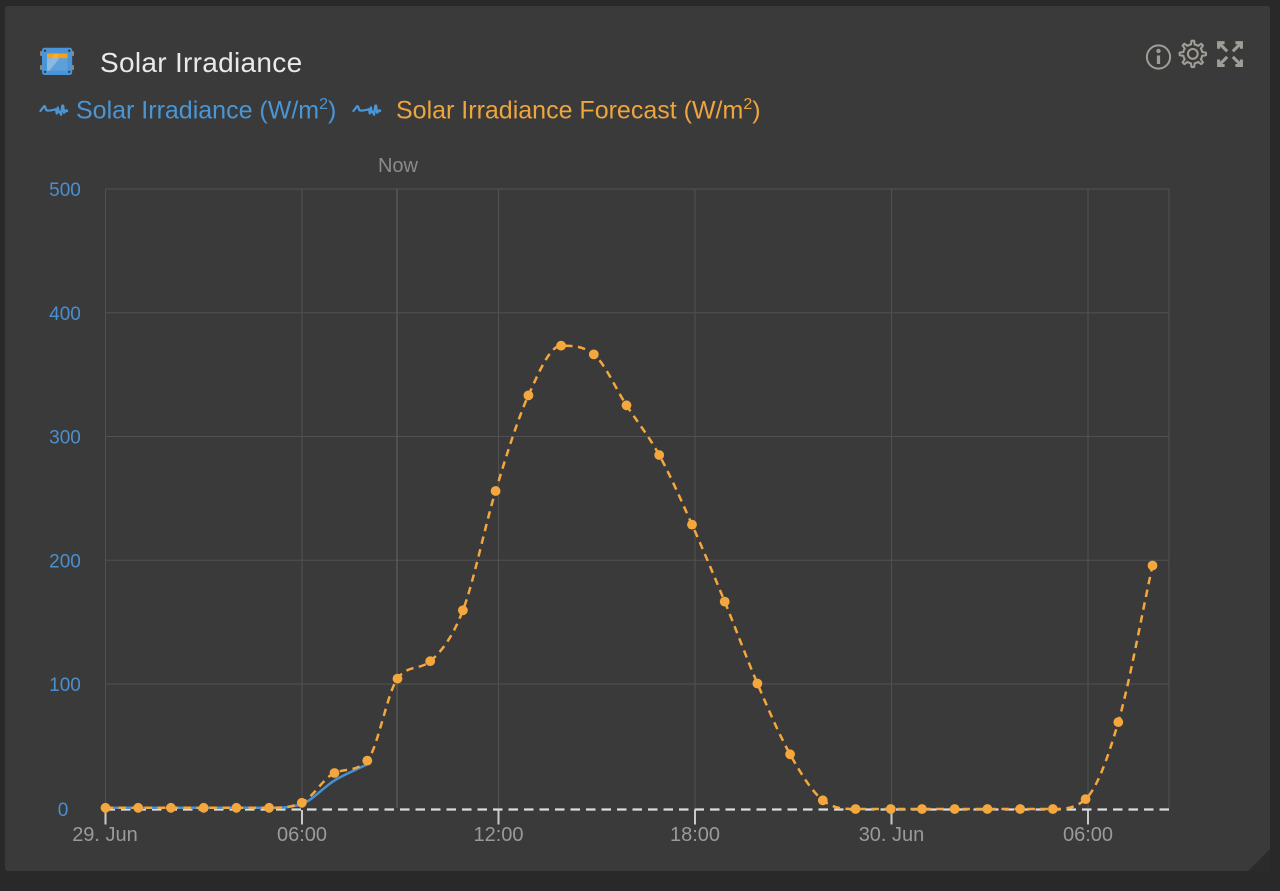  What do you see at coordinates (65, 190) in the screenshot?
I see `svg-text: 500` at bounding box center [65, 190].